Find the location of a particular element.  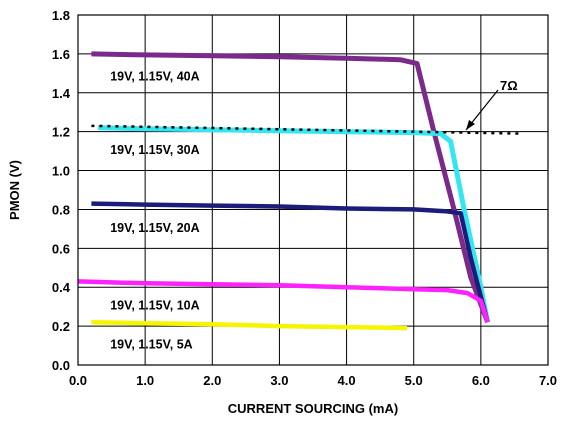

y-tick-label: 1.2 is located at coordinates (61, 132).